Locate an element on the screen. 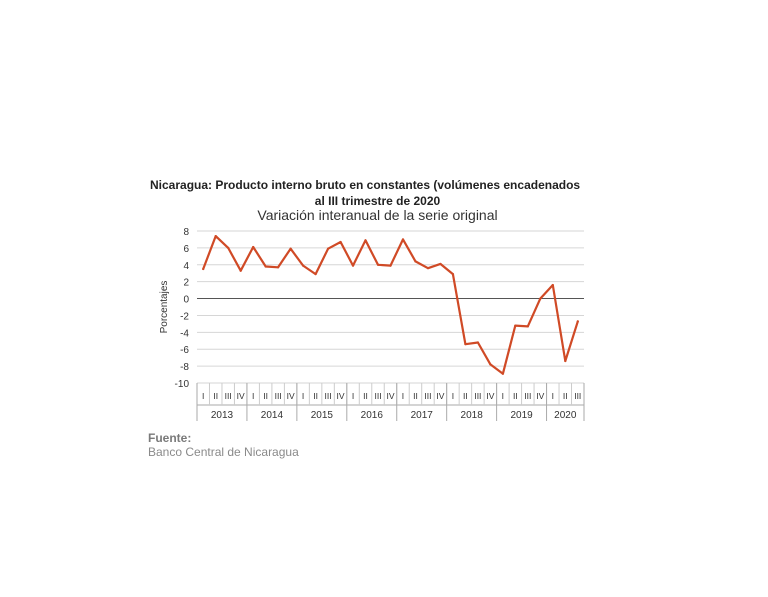 This screenshot has height=597, width=768. x-year-label: 2014 is located at coordinates (272, 415).